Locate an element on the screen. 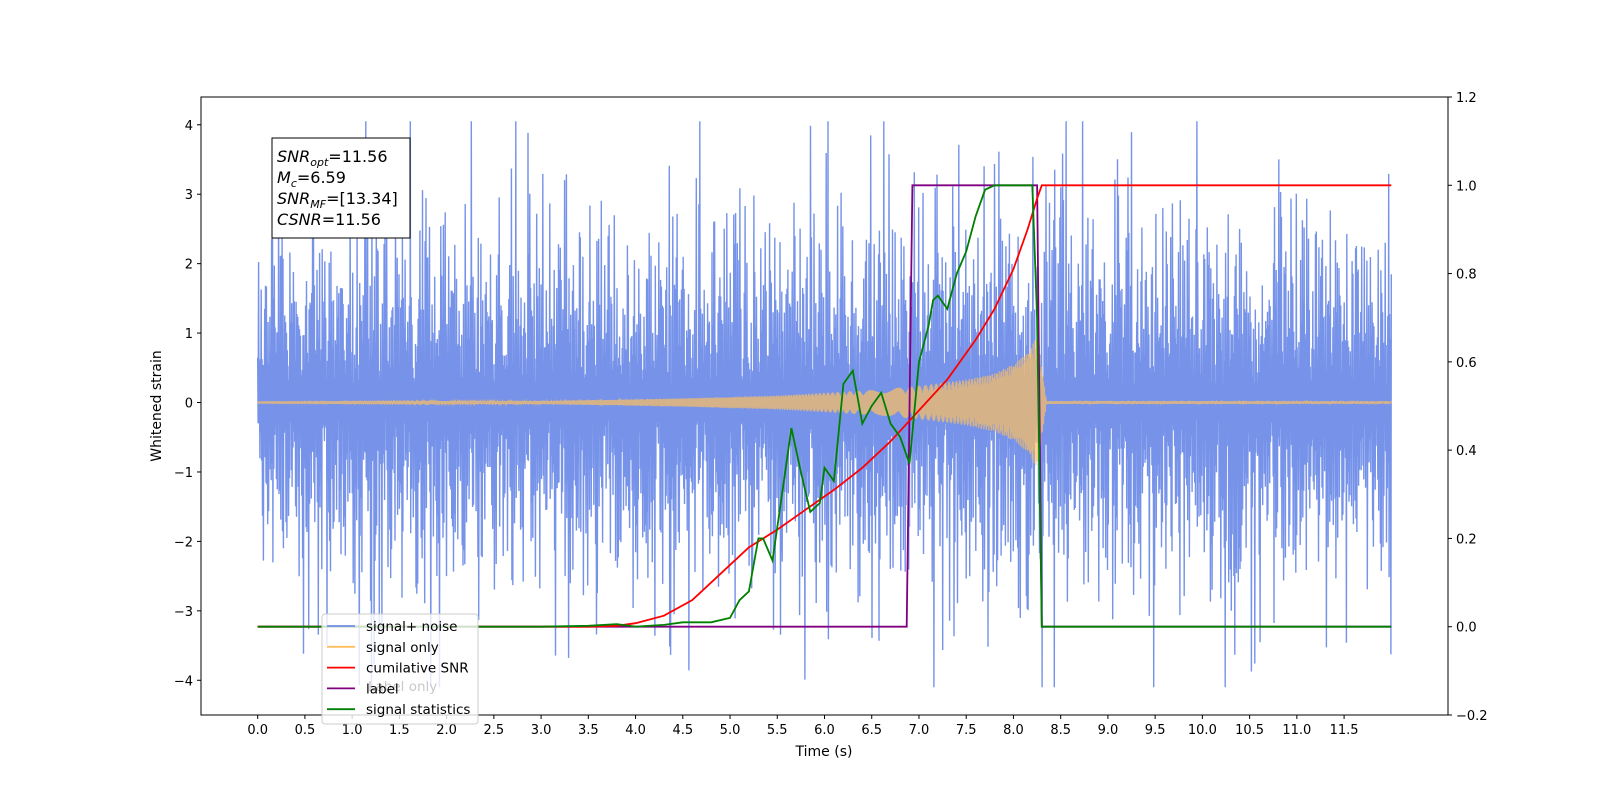  y2-tick-label: 1.0 is located at coordinates (1466, 186).